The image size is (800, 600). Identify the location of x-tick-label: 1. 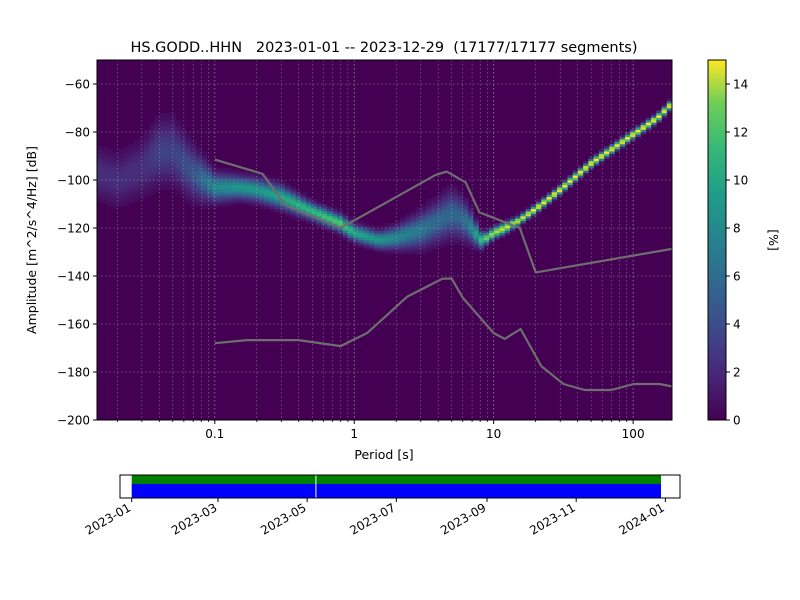
(354, 434).